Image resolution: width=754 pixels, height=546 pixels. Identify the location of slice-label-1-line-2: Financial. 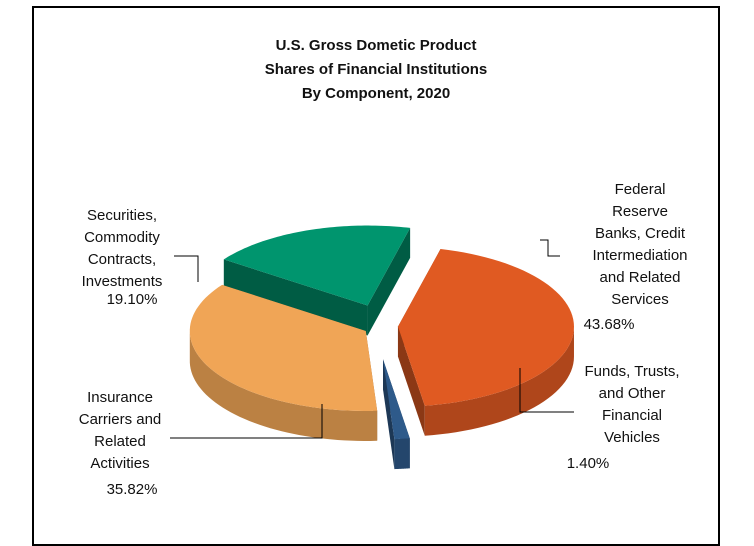
(632, 415).